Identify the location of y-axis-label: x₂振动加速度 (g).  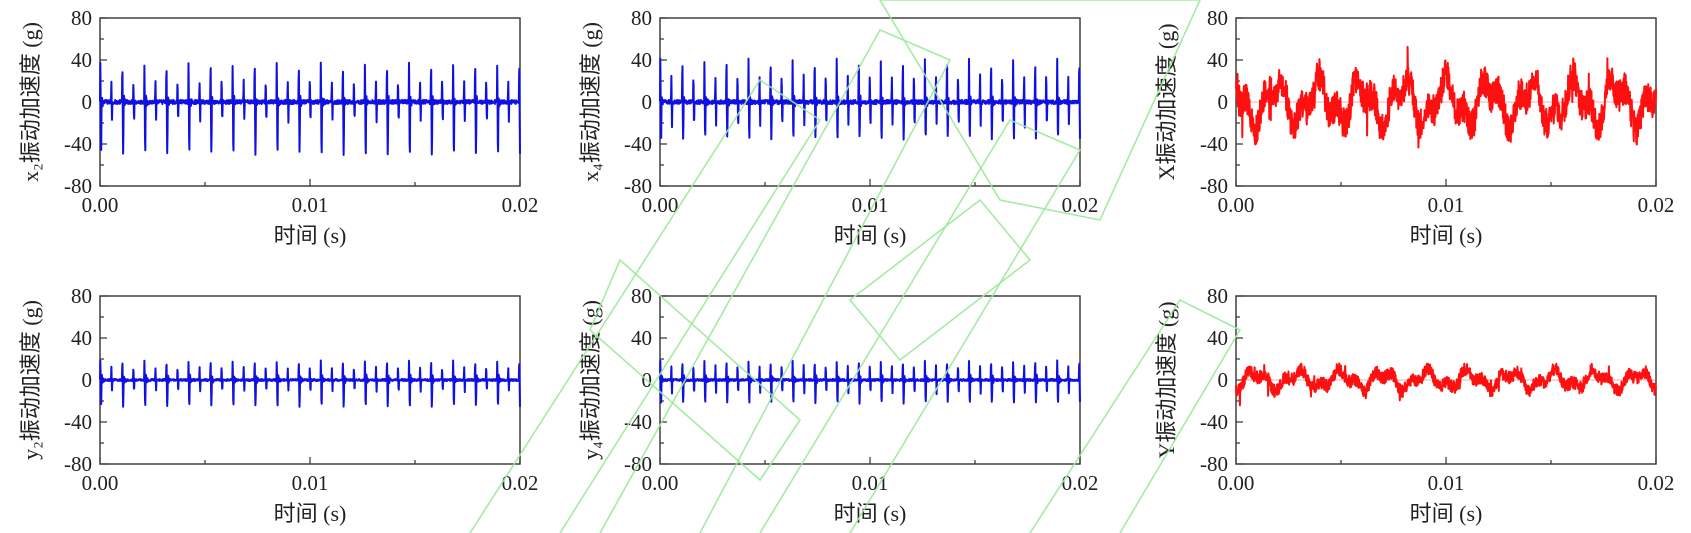
(30, 102).